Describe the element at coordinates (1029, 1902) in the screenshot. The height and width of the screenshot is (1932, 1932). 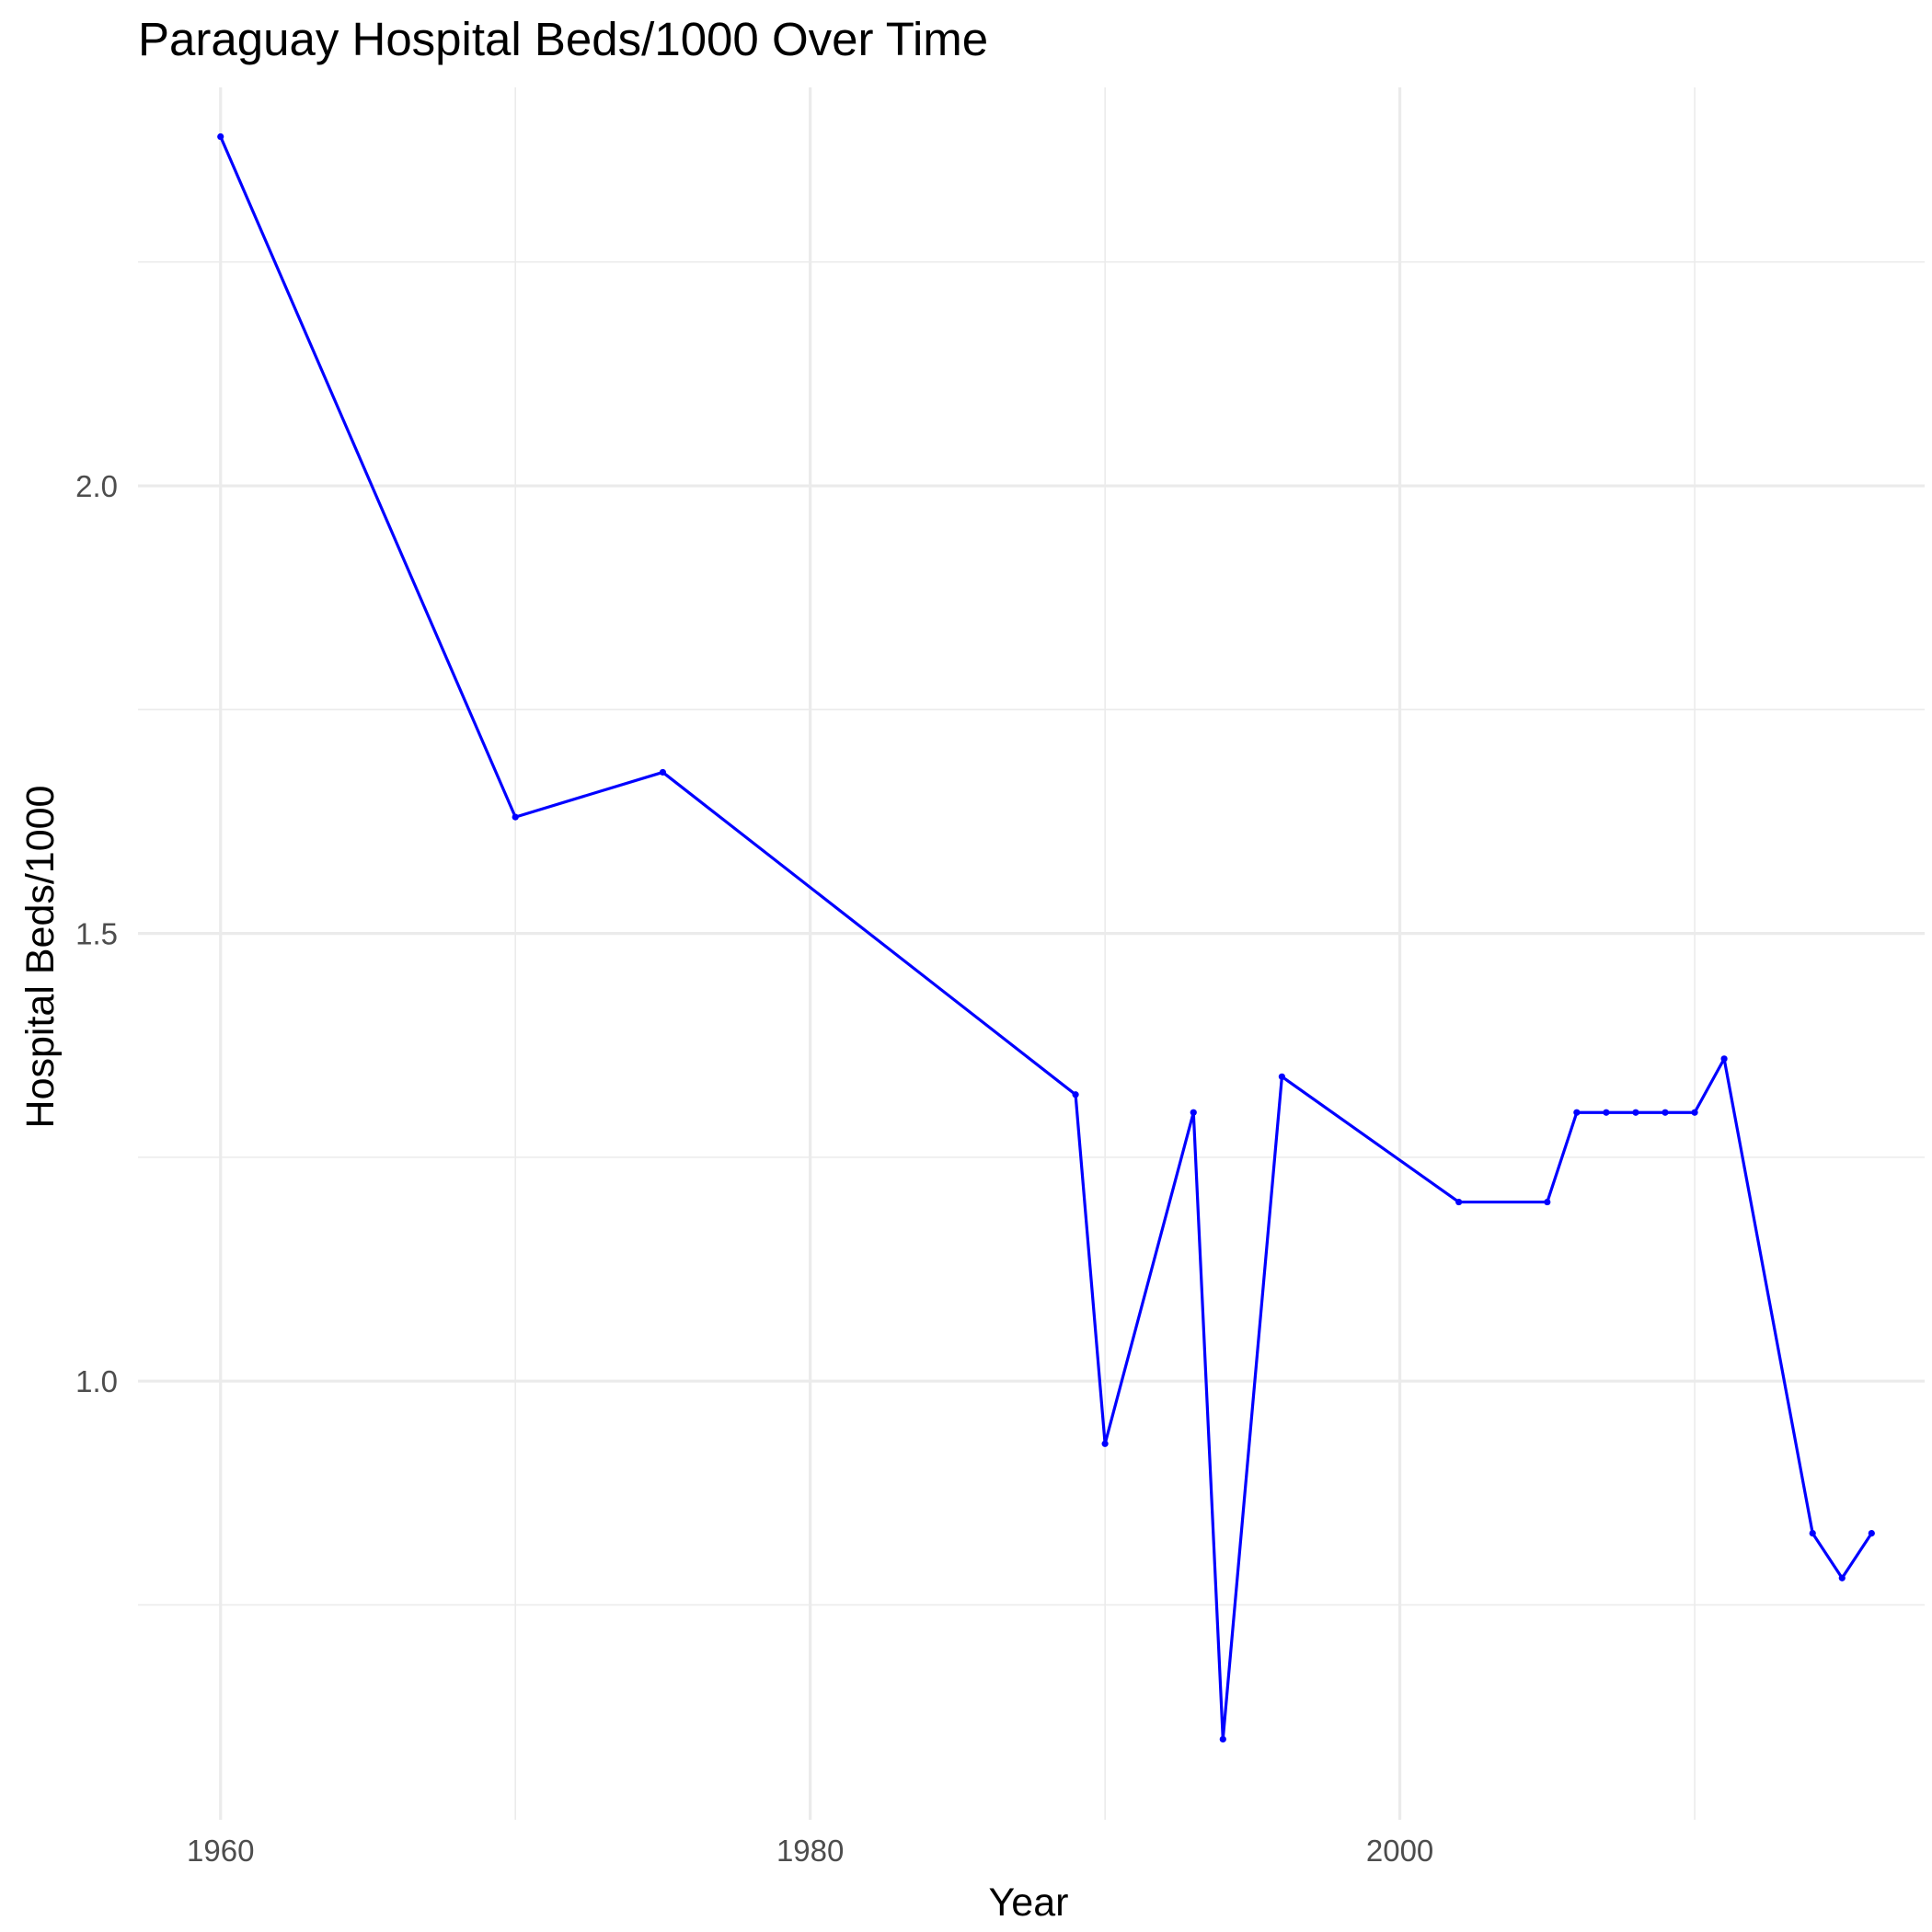
I see `x-axis-title: Year` at that location.